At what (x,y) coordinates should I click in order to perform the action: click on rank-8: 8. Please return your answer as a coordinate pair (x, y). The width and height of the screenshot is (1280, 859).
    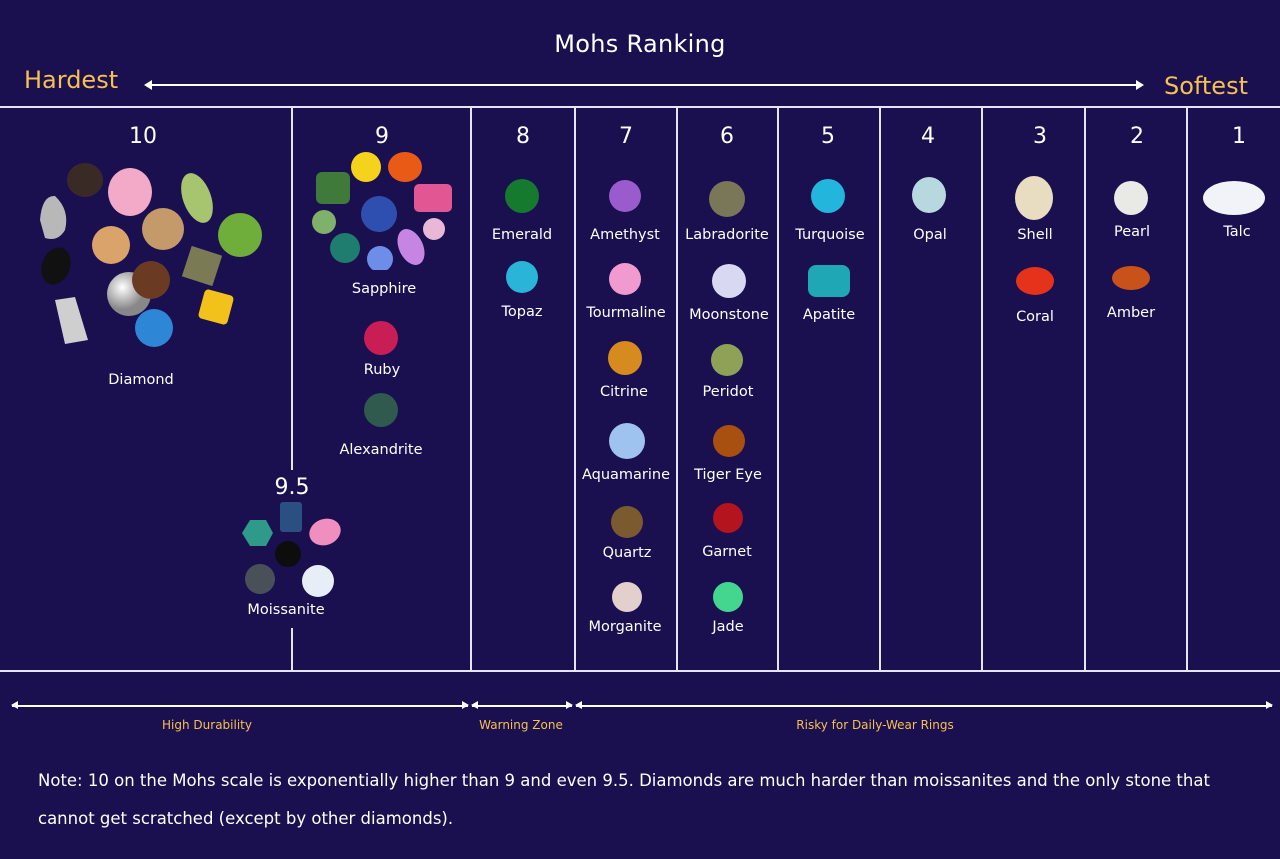
    Looking at the image, I should click on (523, 136).